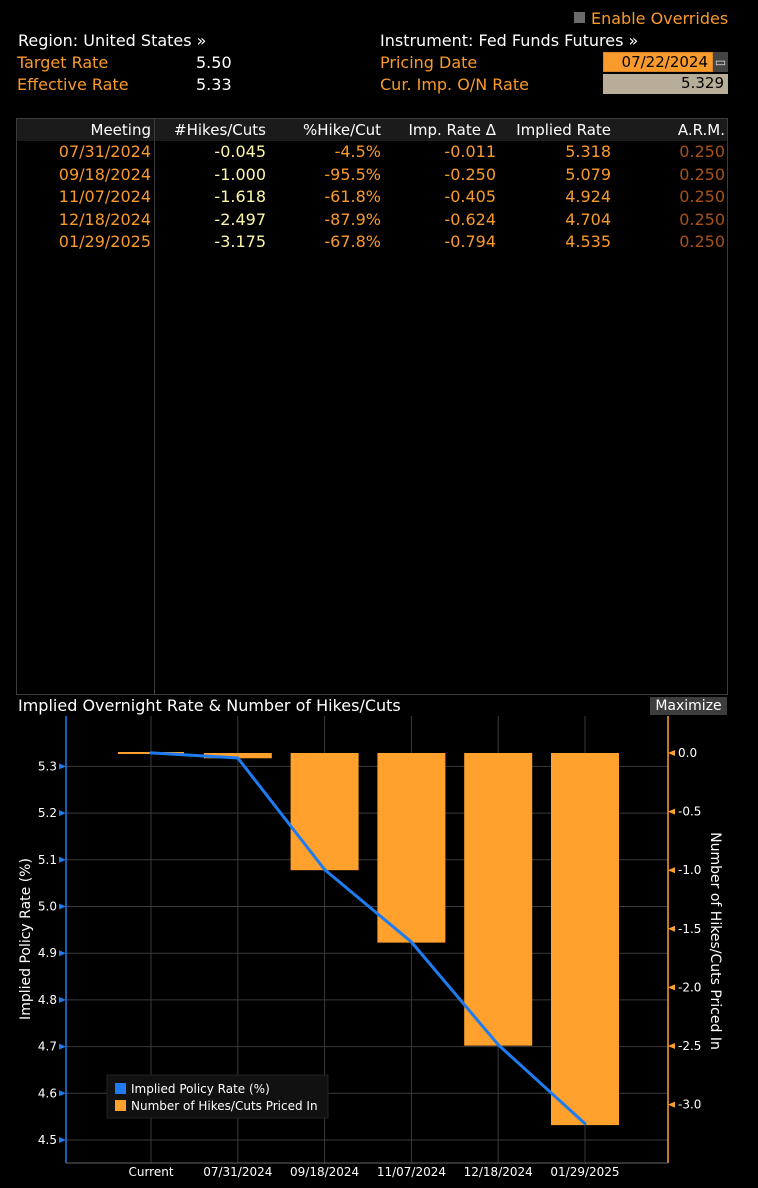  What do you see at coordinates (411, 1172) in the screenshot?
I see `x-axis-tick-label: 11/07/2024` at bounding box center [411, 1172].